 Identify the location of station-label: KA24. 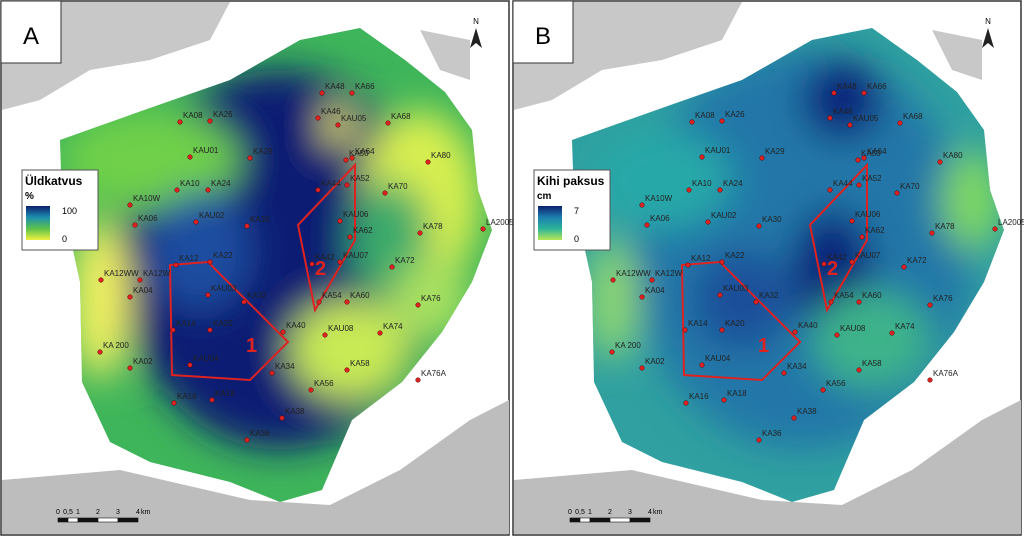
(733, 183).